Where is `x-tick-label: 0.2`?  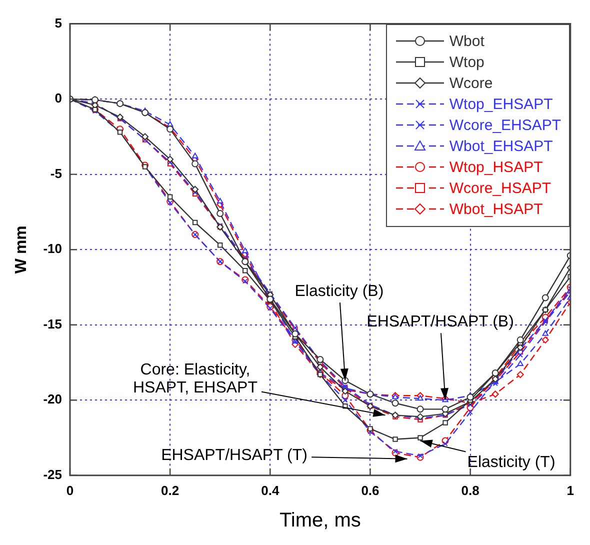
x-tick-label: 0.2 is located at coordinates (170, 490).